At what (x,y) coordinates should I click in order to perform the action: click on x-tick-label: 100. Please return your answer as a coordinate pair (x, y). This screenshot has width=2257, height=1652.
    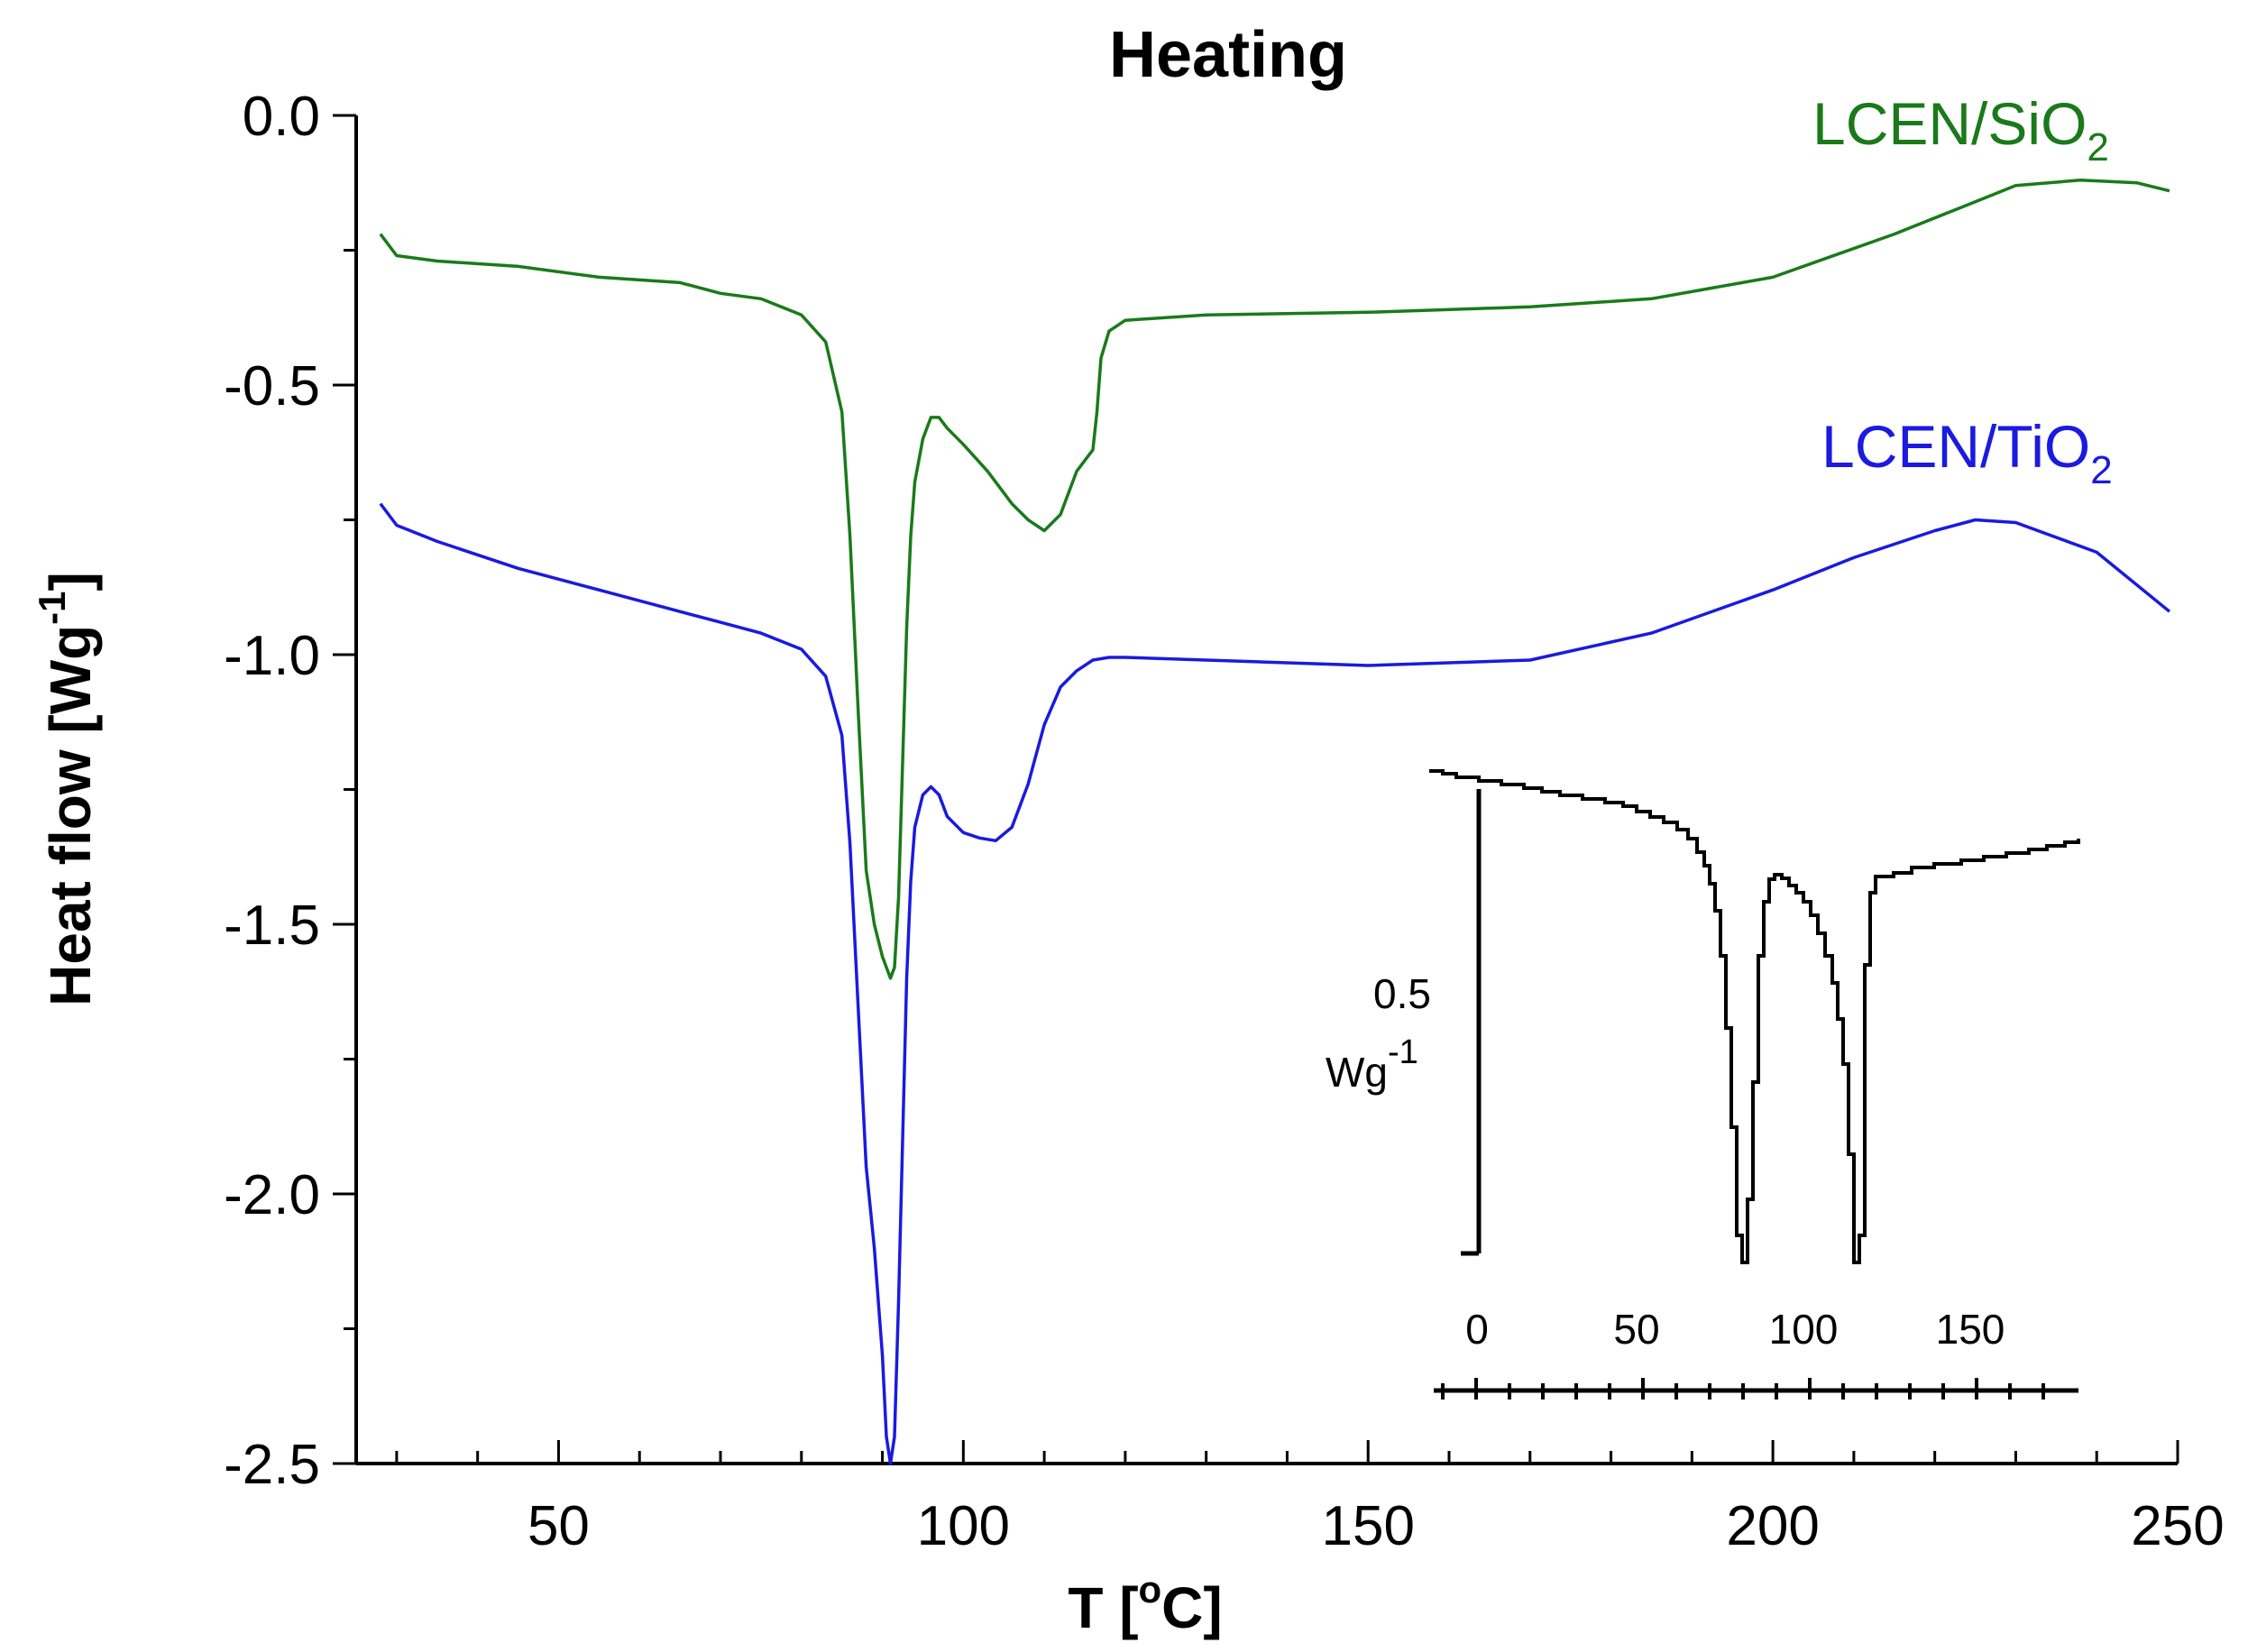
    Looking at the image, I should click on (963, 1526).